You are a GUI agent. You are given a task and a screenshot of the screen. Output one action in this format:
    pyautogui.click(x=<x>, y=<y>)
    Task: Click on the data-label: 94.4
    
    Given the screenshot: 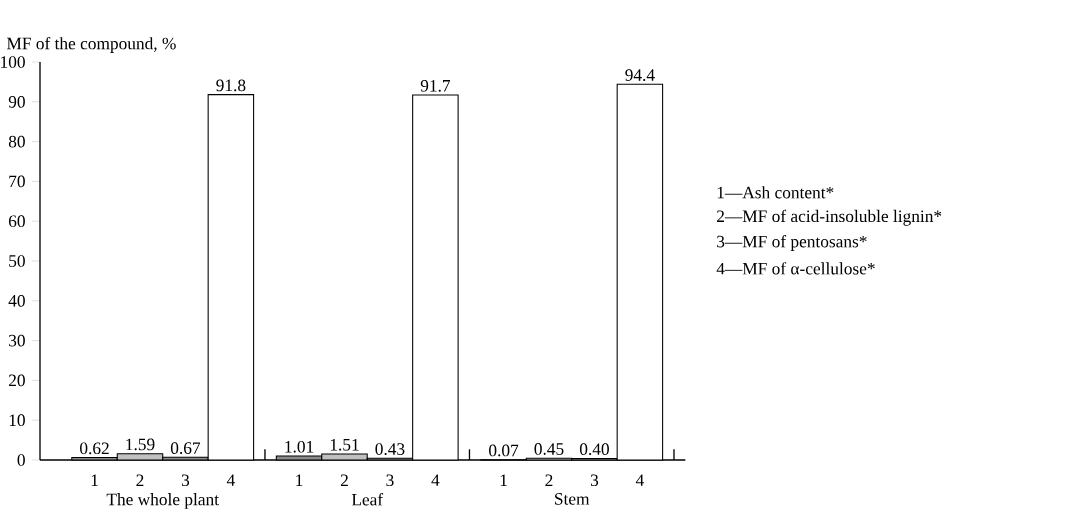 What is the action you would take?
    pyautogui.click(x=640, y=75)
    